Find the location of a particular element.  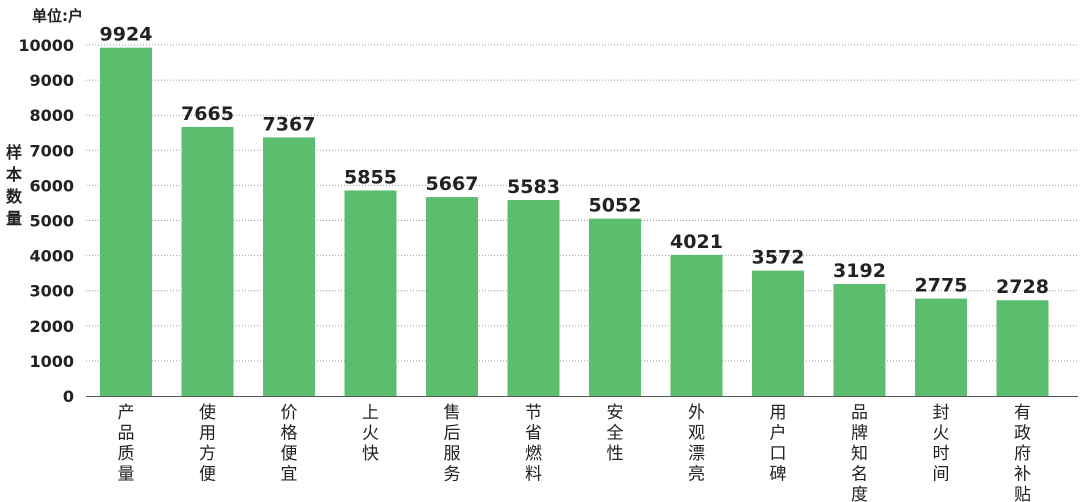

value-label: 5583 is located at coordinates (533, 187).